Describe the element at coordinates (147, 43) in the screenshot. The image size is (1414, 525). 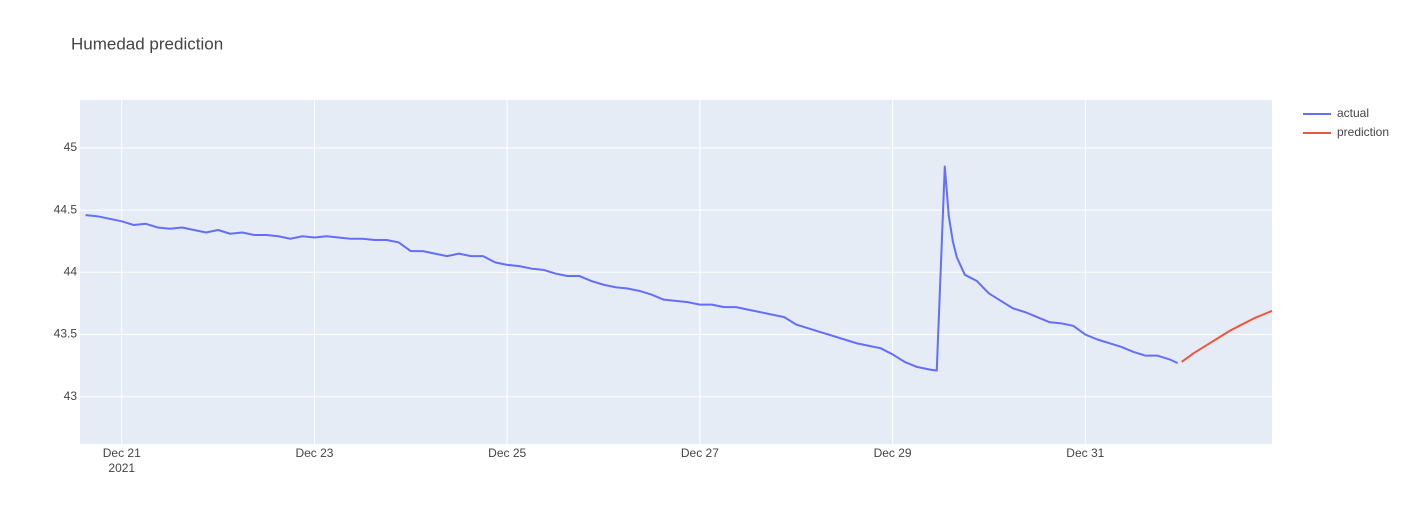
I see `chart-title: Humedad prediction` at that location.